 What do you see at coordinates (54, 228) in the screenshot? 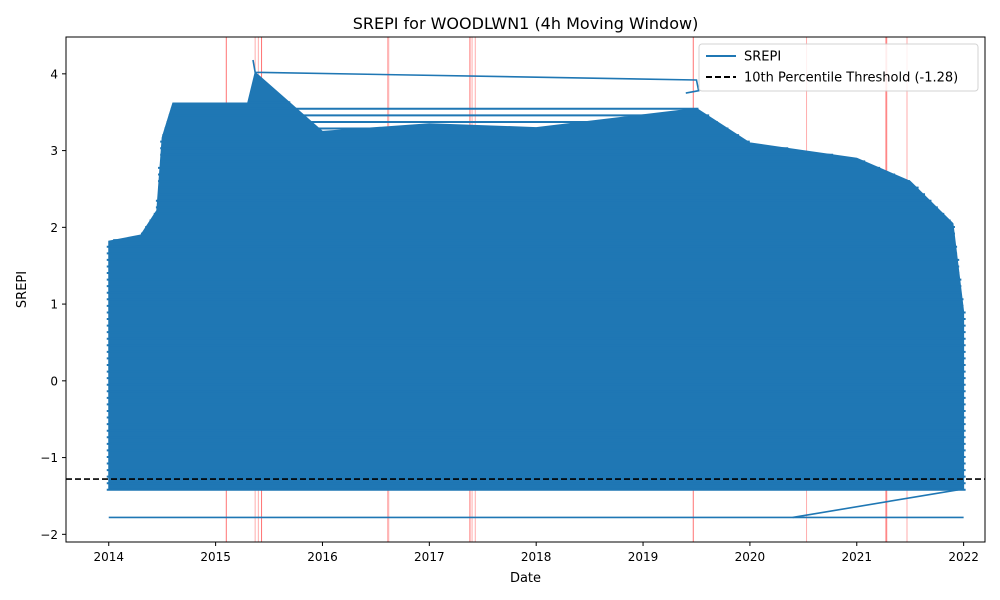
I see `y-tick-label: 2` at bounding box center [54, 228].